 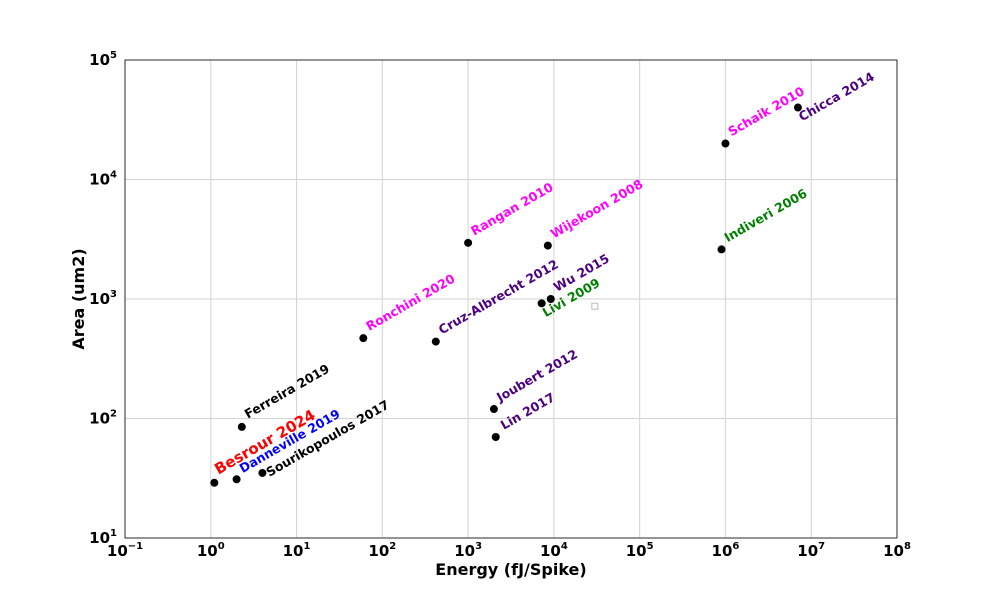 I want to click on x-tick-label: 100, so click(x=211, y=550).